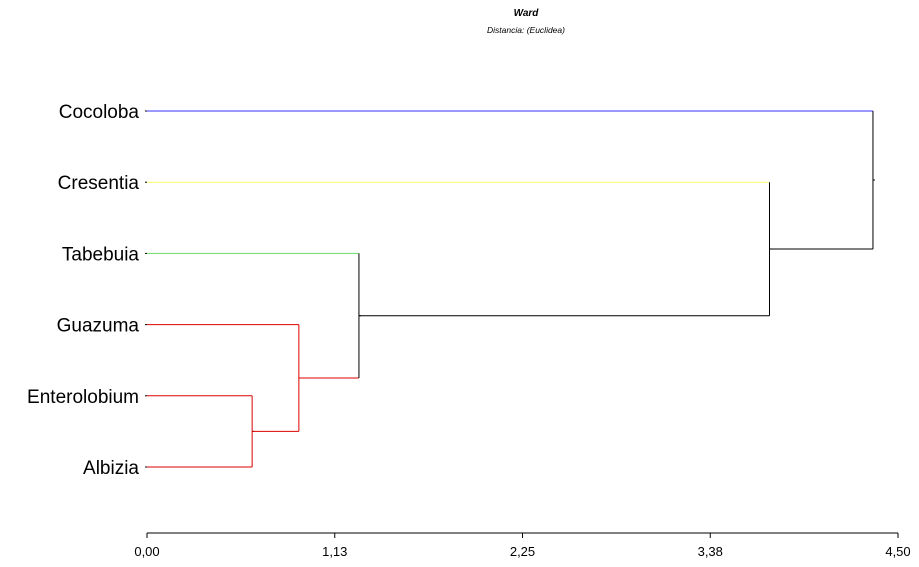 This screenshot has height=567, width=919. I want to click on x-axis: 0,00 1,13 2,25 3,38 4,50, so click(522, 545).